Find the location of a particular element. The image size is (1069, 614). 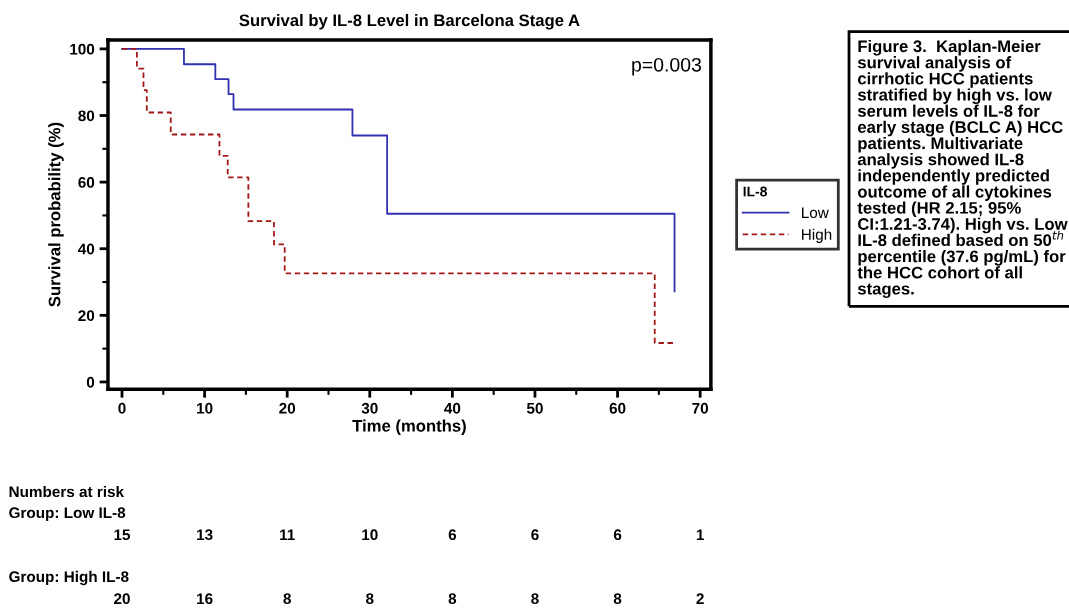

y-tick-label: 20 is located at coordinates (86, 316).